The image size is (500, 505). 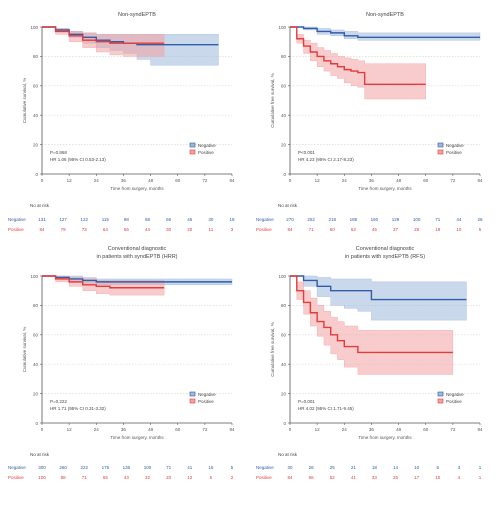 What do you see at coordinates (106, 219) in the screenshot?
I see `at-risk-value: 115` at bounding box center [106, 219].